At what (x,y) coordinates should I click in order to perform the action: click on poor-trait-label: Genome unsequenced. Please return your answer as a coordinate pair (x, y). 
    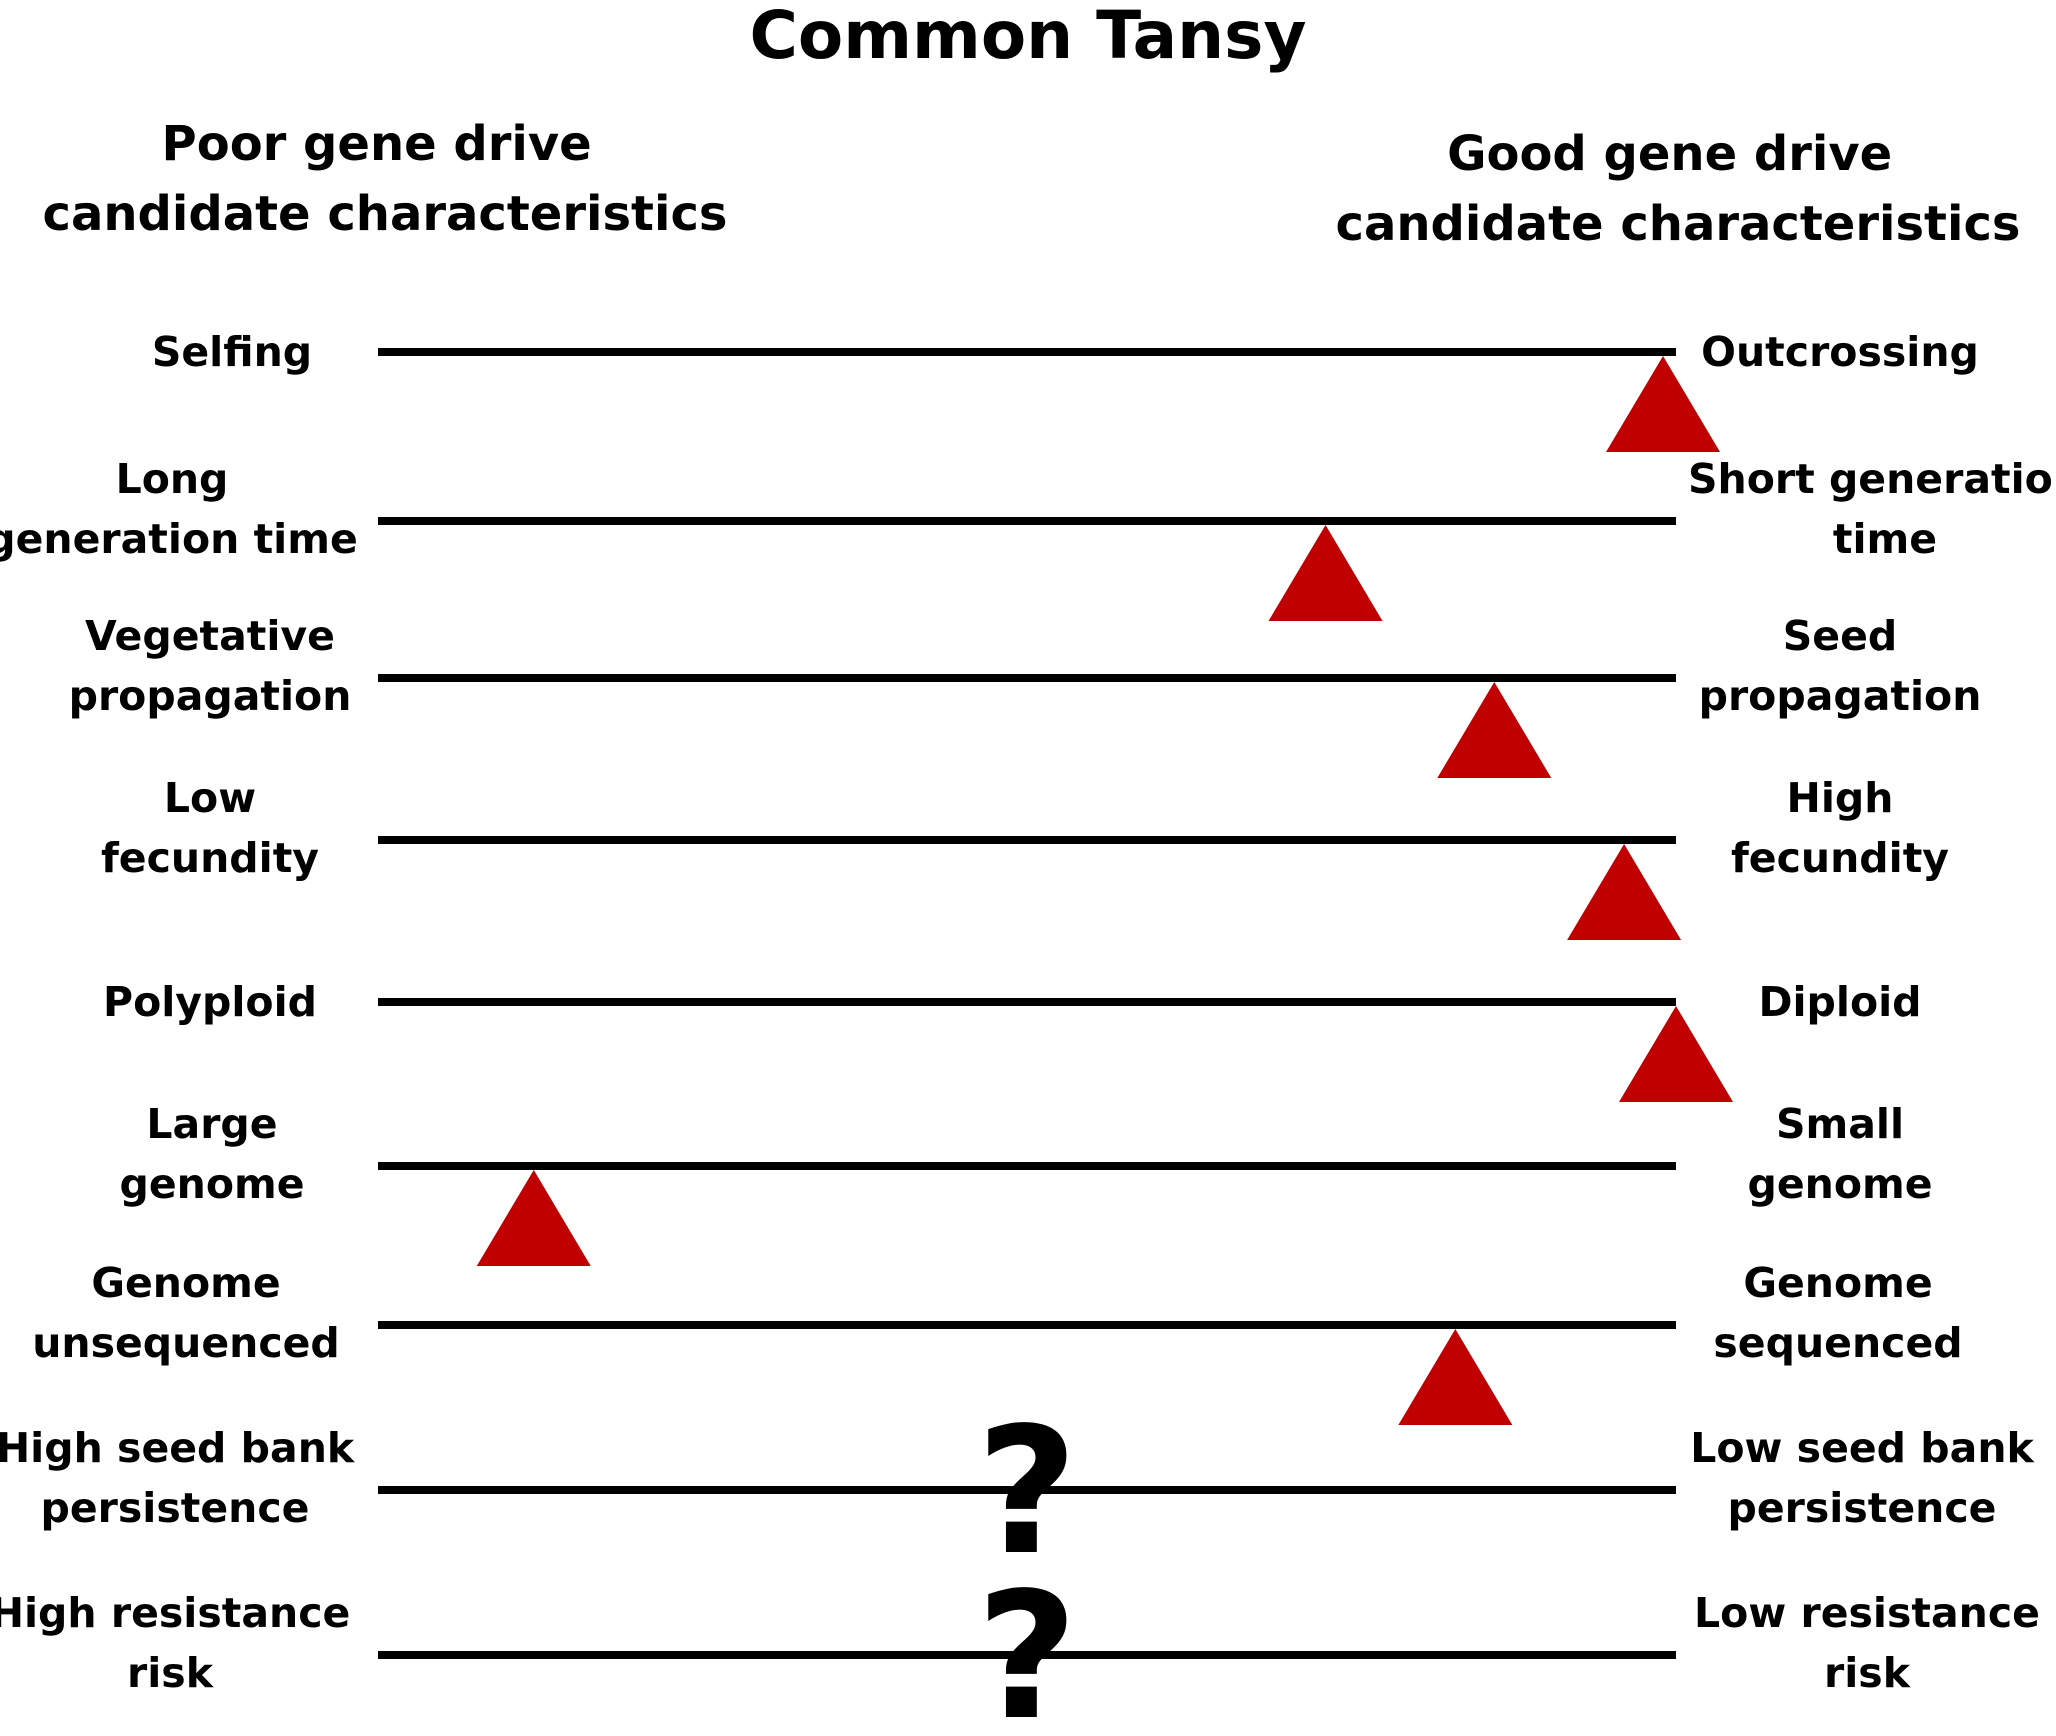
    Looking at the image, I should click on (186, 1313).